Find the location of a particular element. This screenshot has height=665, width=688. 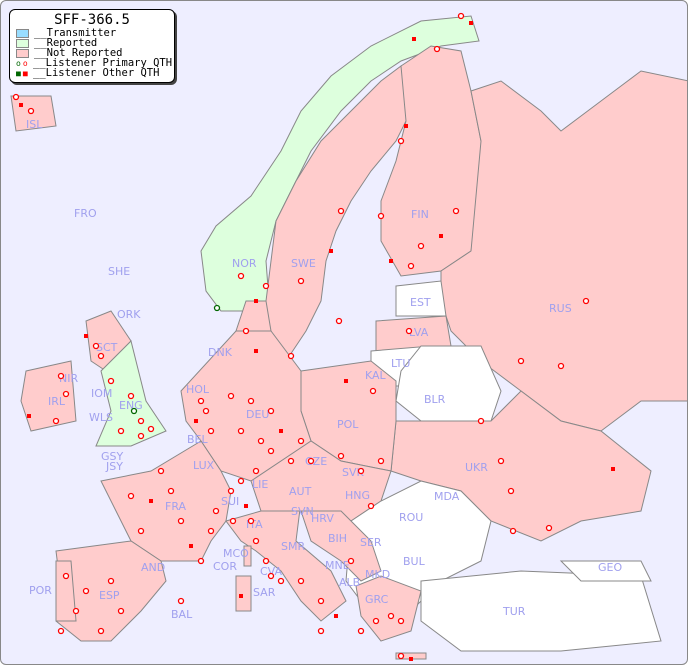

country-label-hol: HOL is located at coordinates (198, 389).